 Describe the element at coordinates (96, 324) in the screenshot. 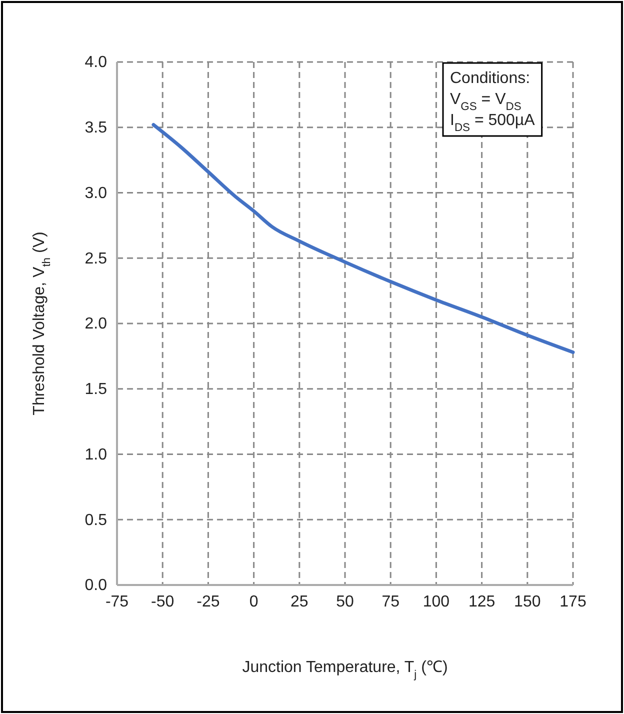

I see `y-tick-label: 2.0` at that location.